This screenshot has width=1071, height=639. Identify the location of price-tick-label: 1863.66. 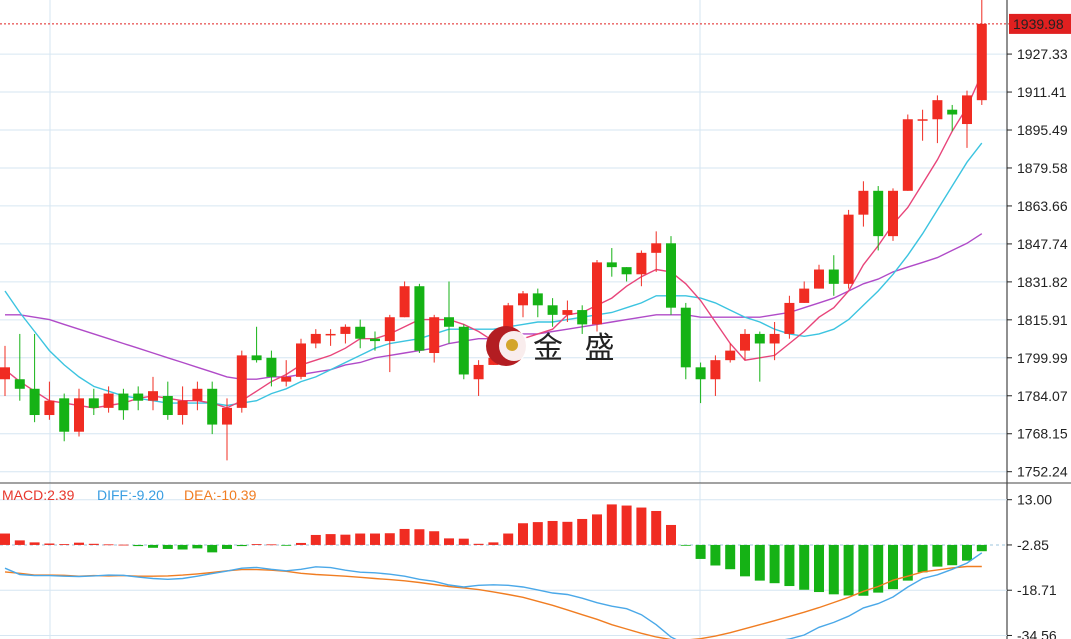
(1042, 206).